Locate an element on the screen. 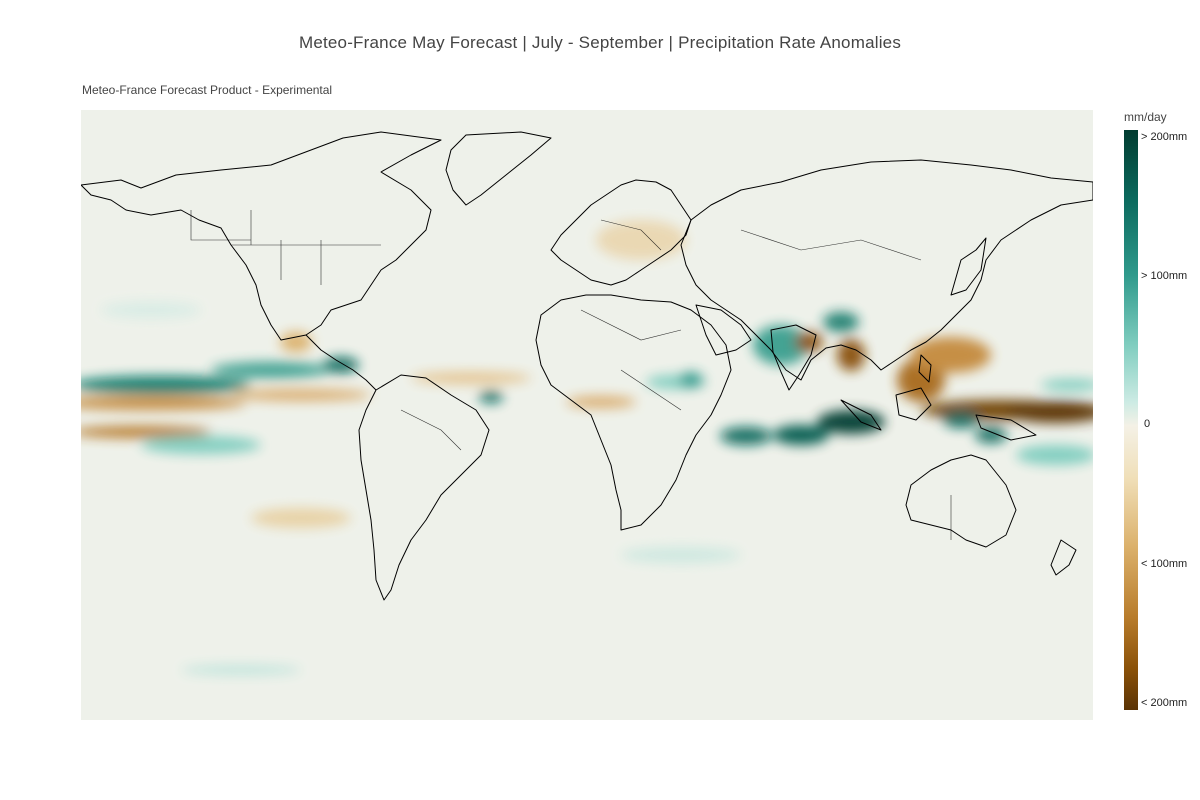 Image resolution: width=1200 pixels, height=800 pixels. australia-outline is located at coordinates (961, 501).